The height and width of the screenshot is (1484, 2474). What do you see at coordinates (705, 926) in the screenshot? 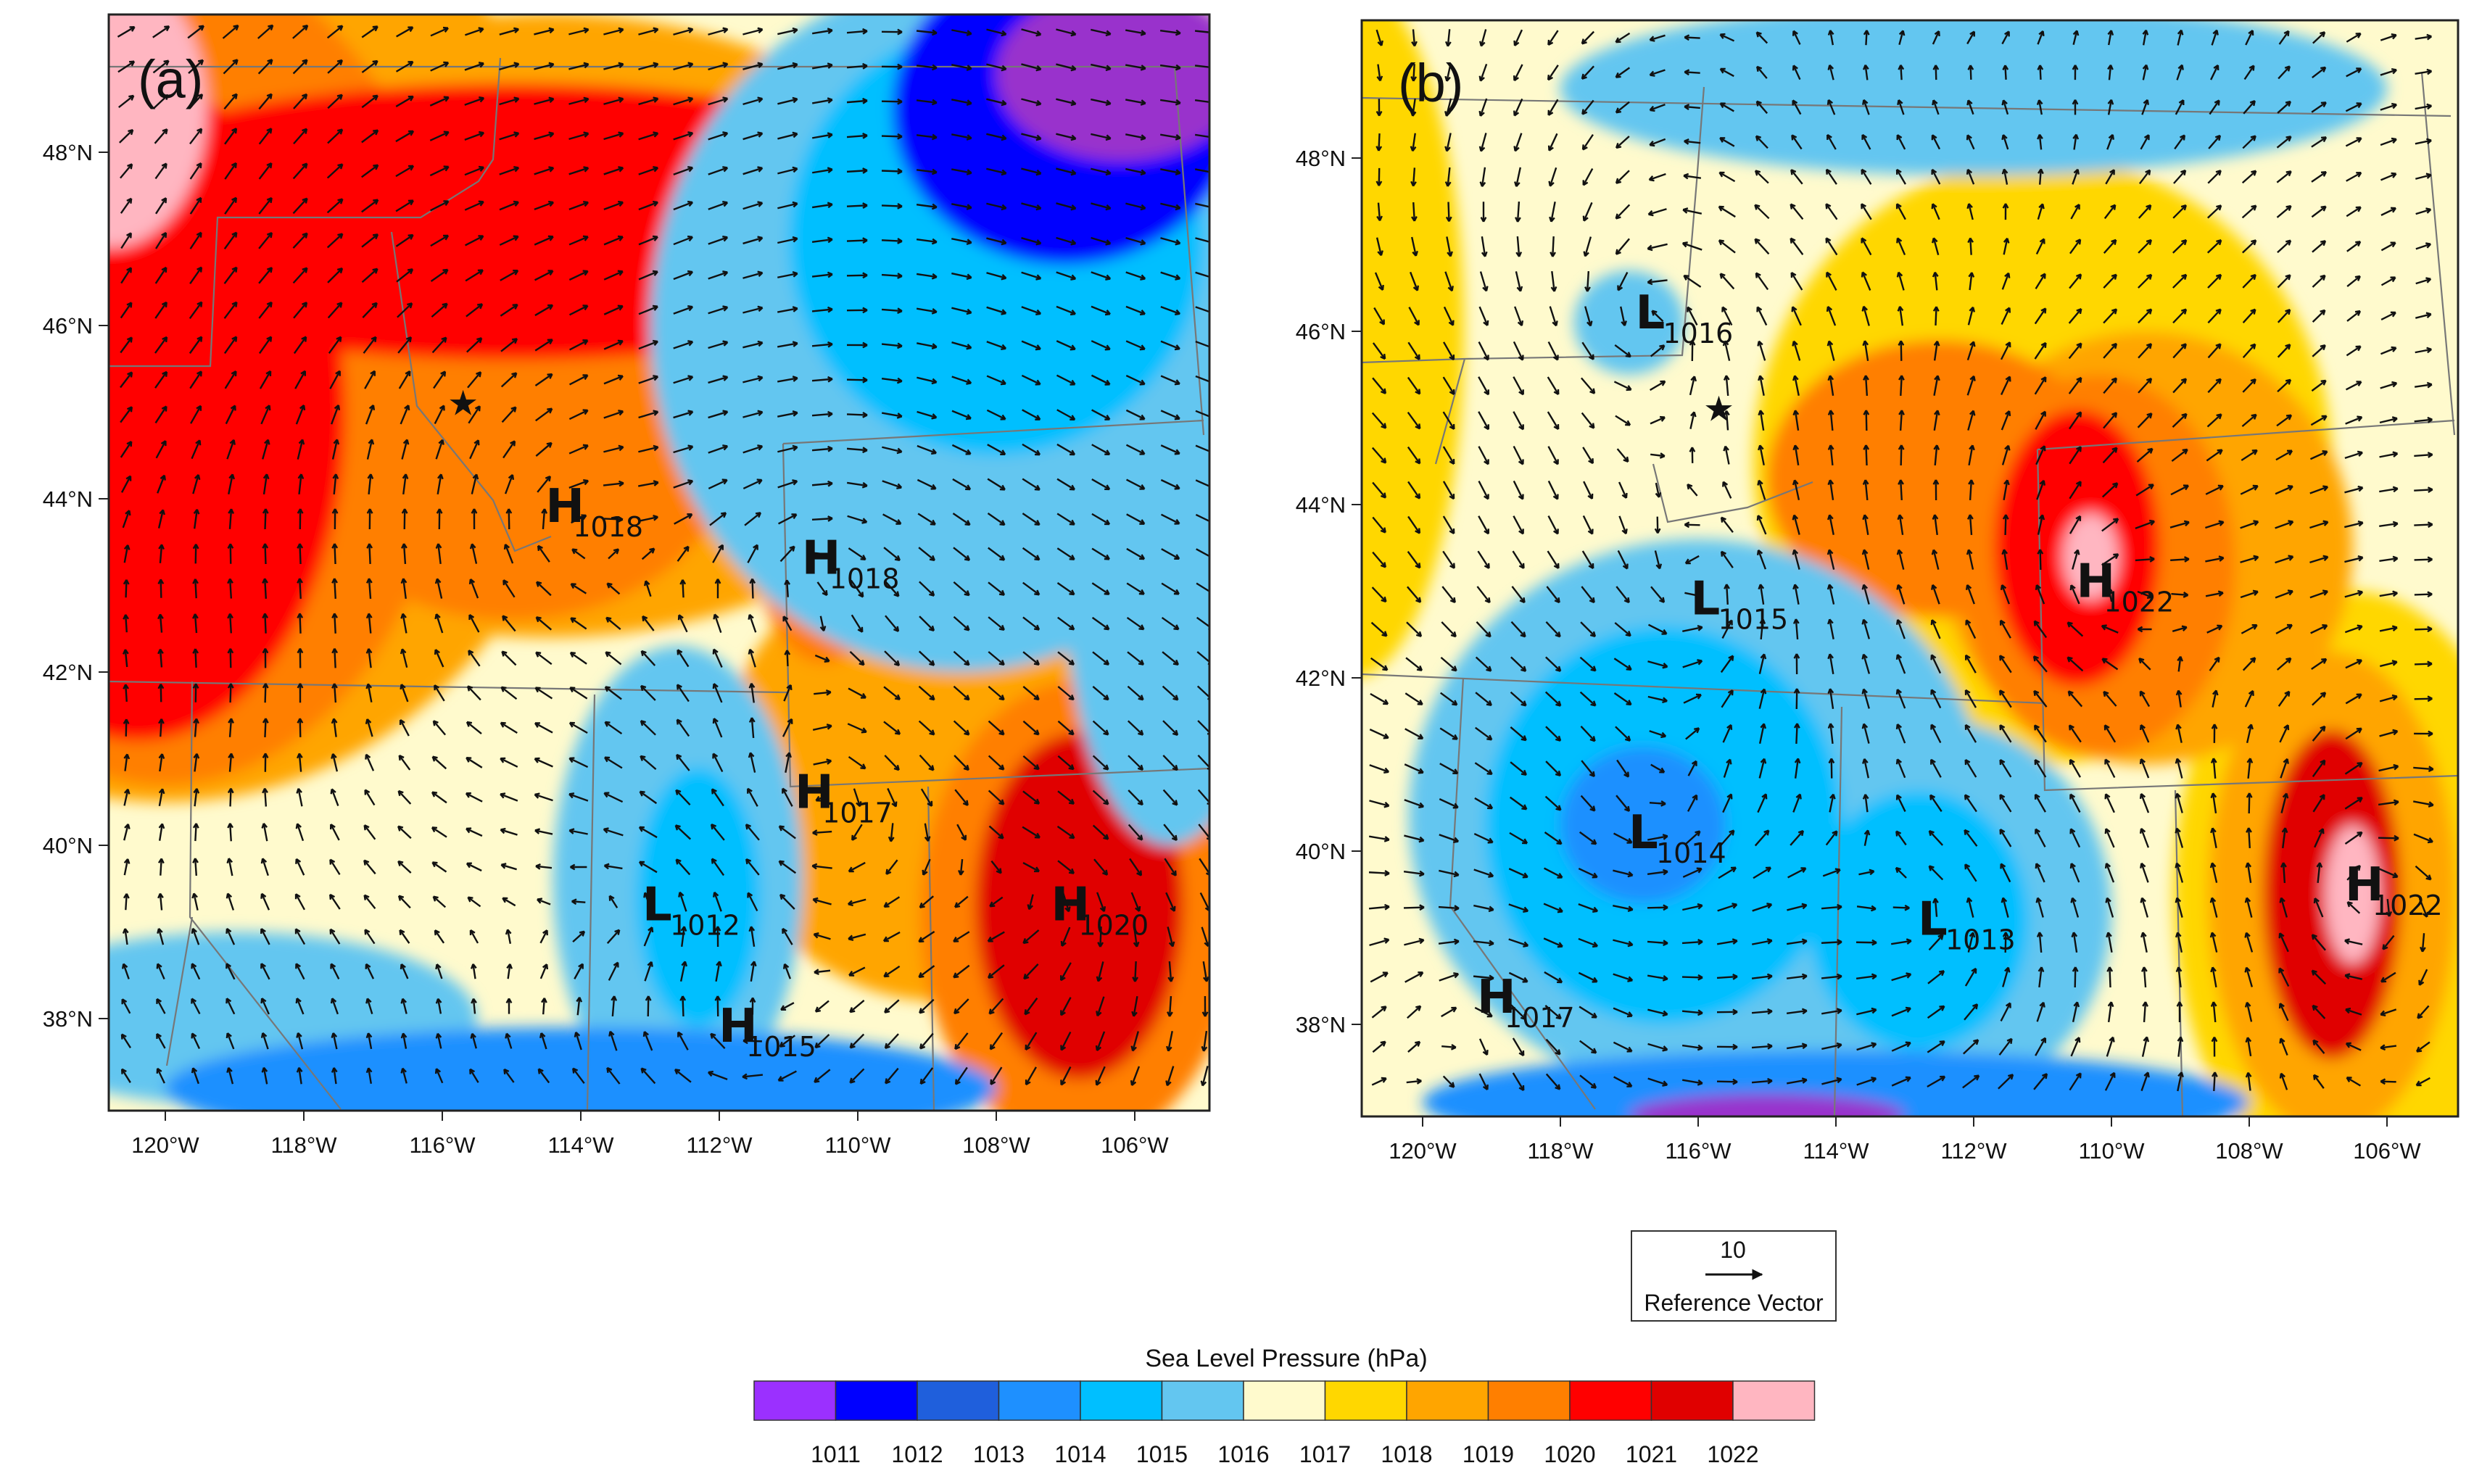
I see `pressure-center-value: 1012` at bounding box center [705, 926].